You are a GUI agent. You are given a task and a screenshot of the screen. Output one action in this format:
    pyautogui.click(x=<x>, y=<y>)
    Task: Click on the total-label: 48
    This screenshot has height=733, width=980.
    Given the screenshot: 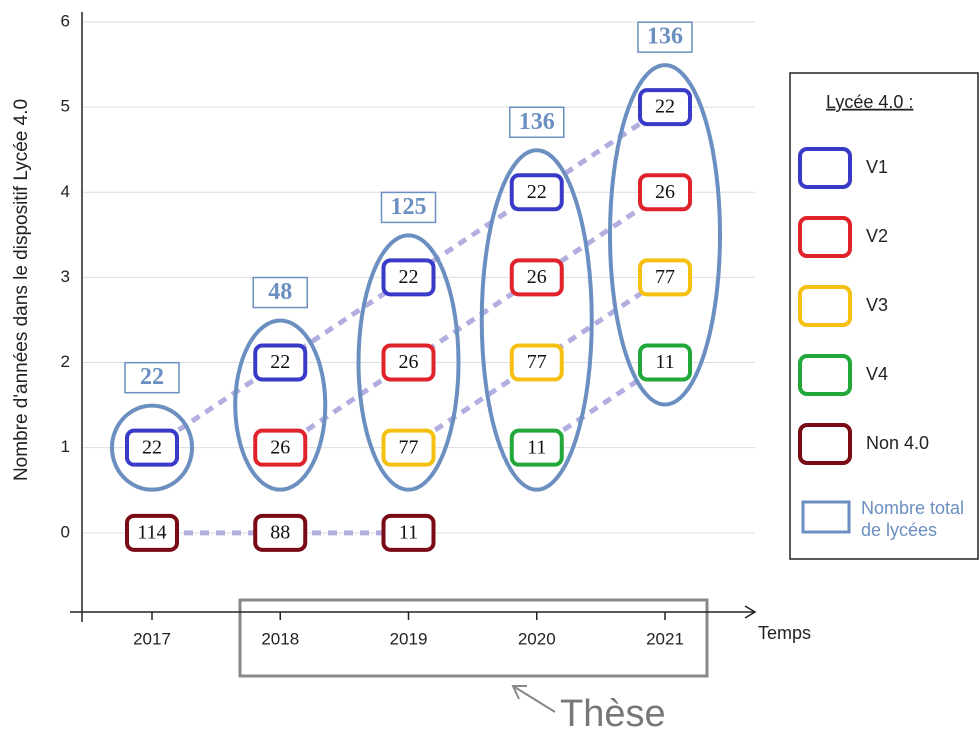 What is the action you would take?
    pyautogui.click(x=280, y=292)
    